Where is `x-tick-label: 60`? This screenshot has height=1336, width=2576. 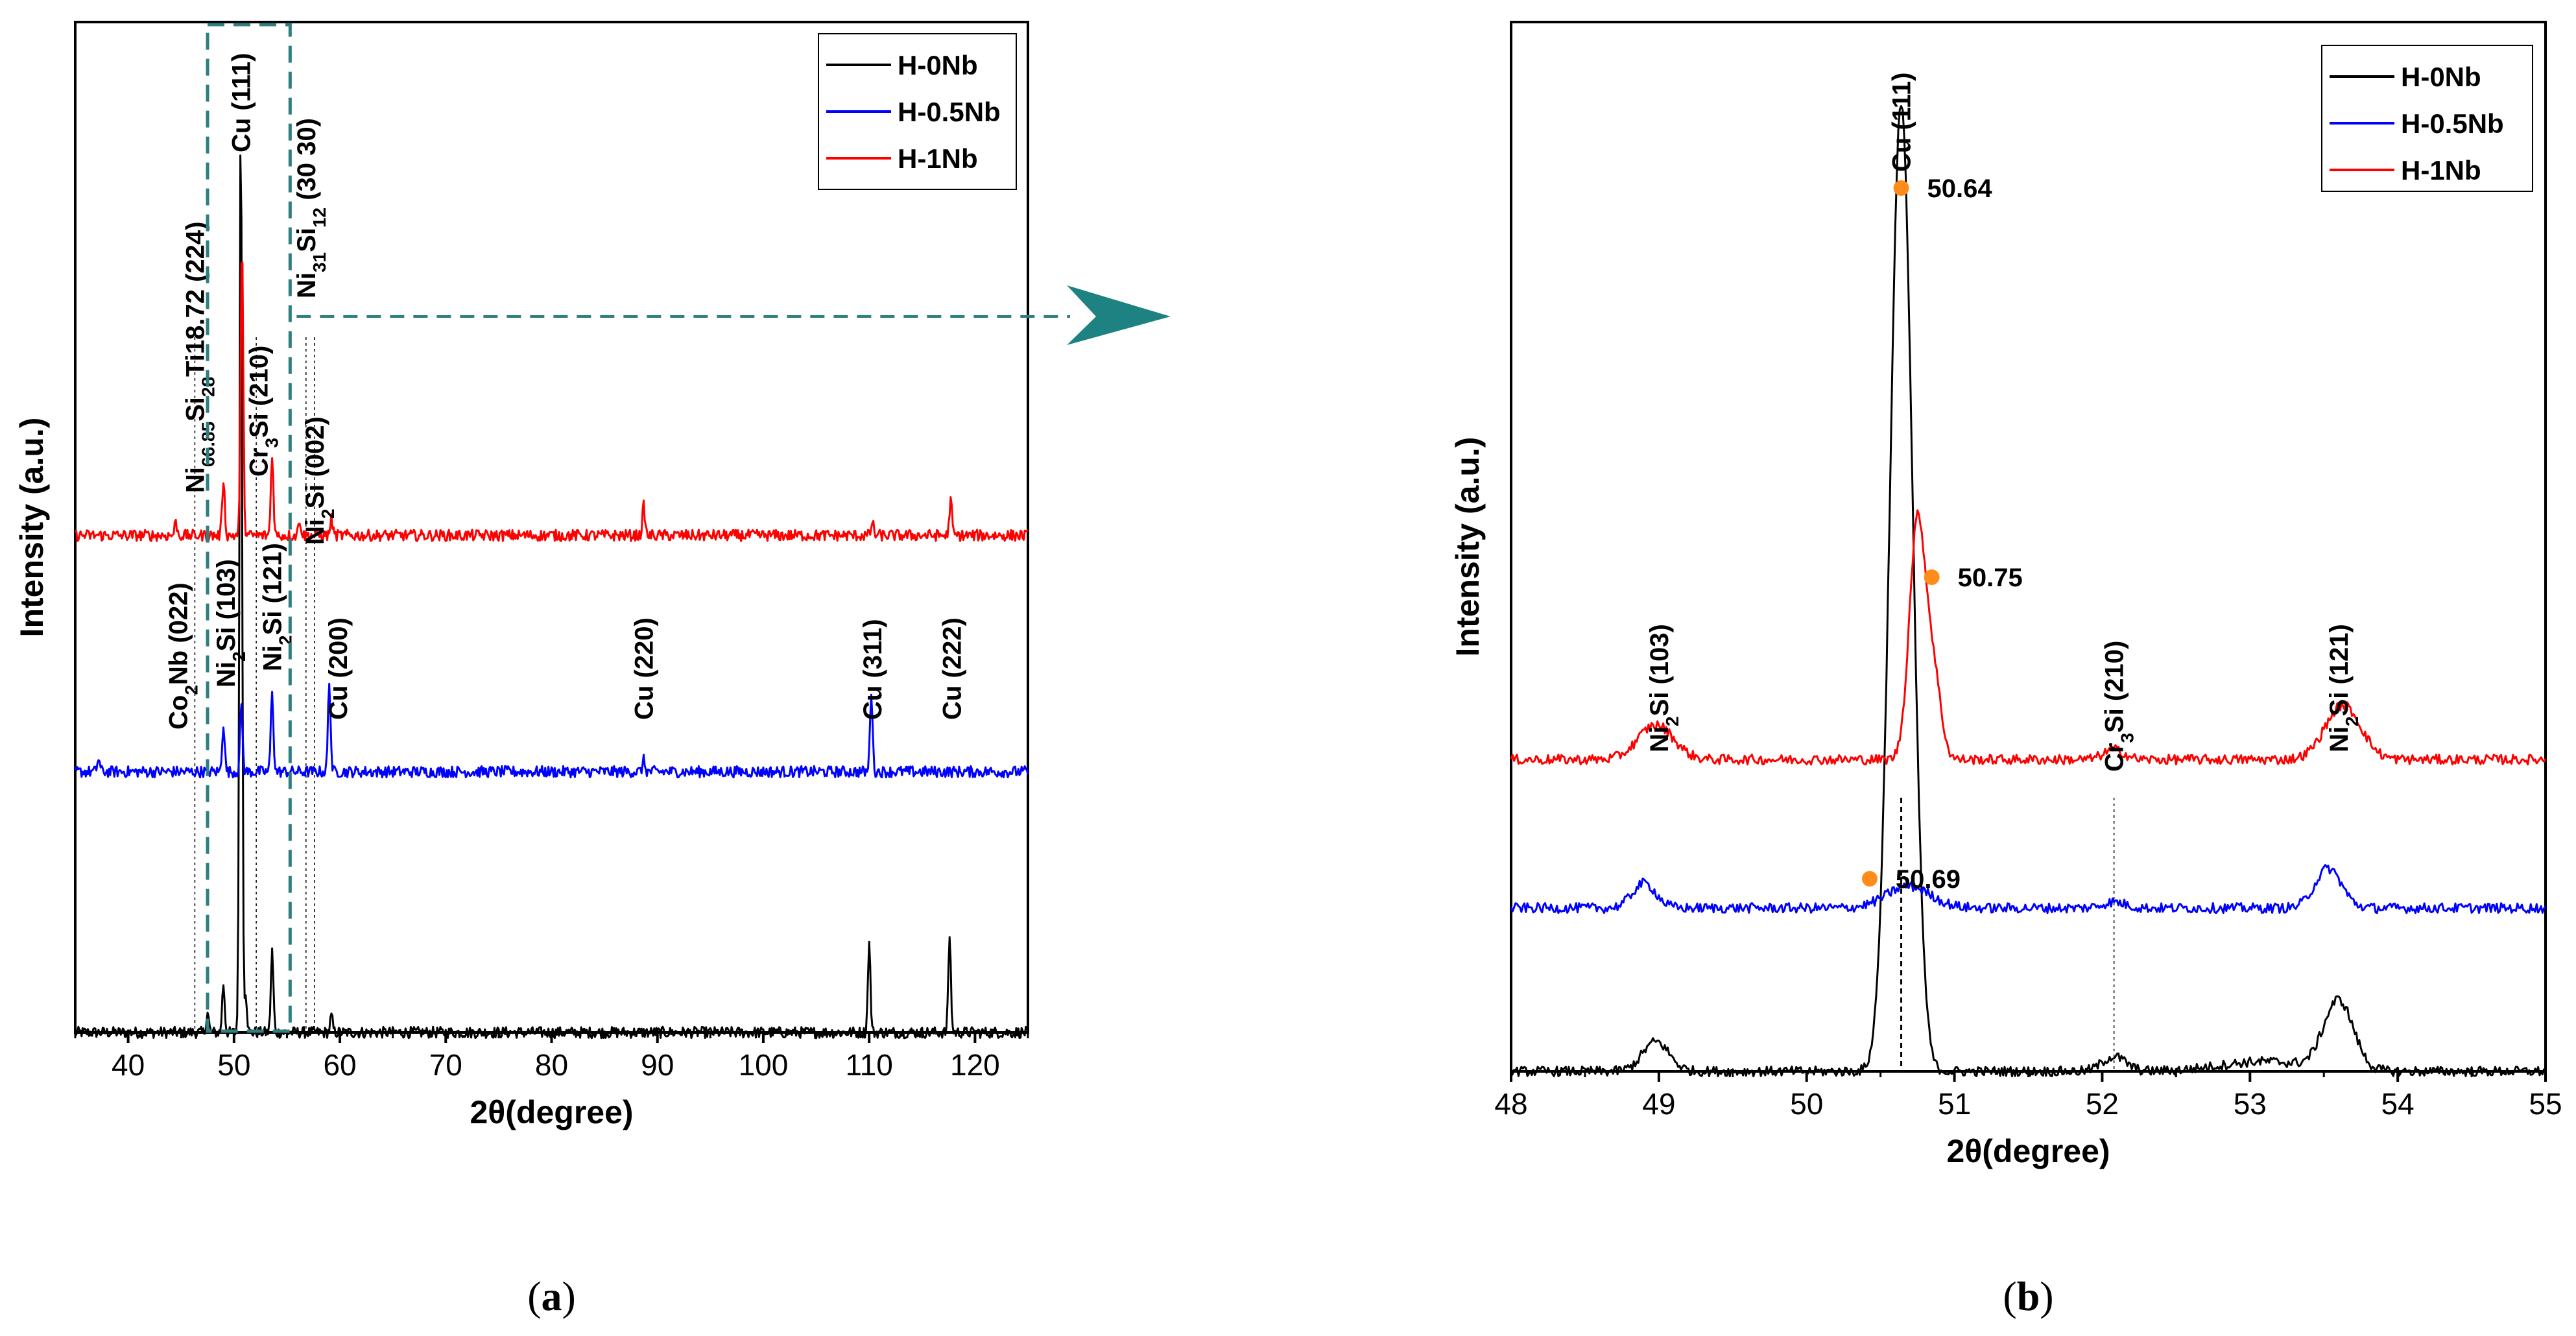 x-tick-label: 60 is located at coordinates (339, 1065).